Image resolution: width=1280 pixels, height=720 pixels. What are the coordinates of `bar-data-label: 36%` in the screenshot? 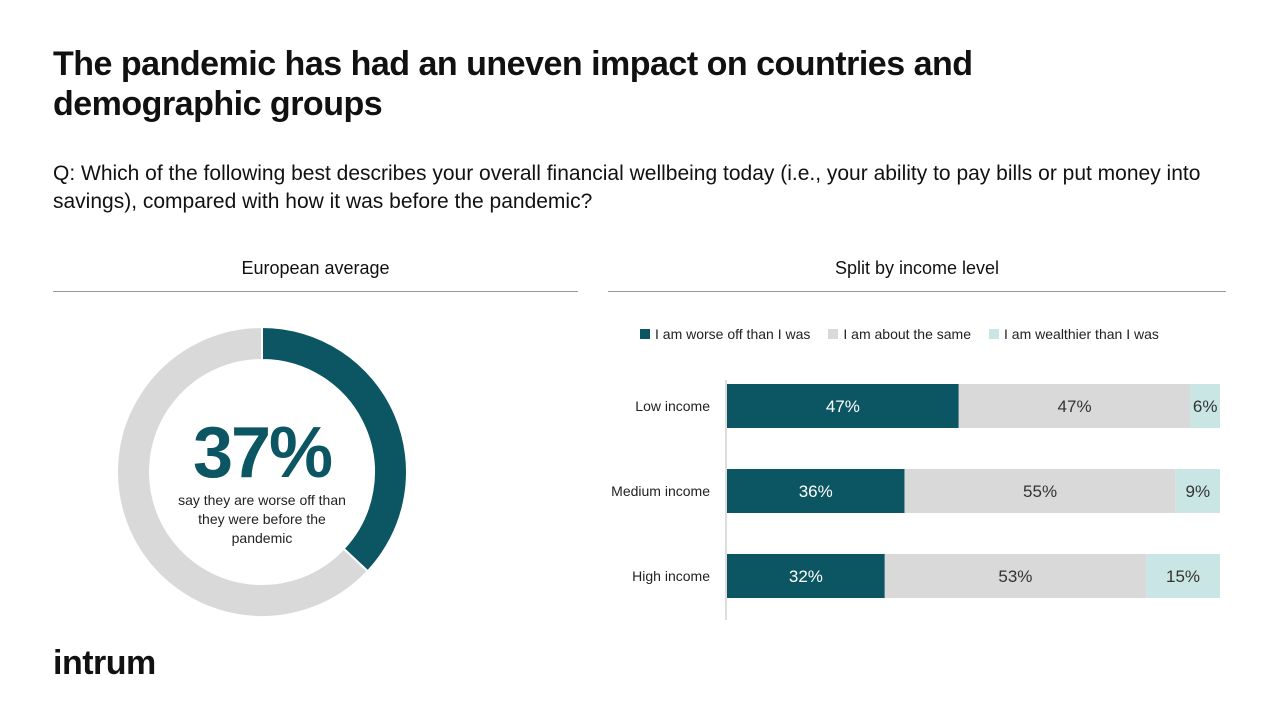 It's located at (816, 491).